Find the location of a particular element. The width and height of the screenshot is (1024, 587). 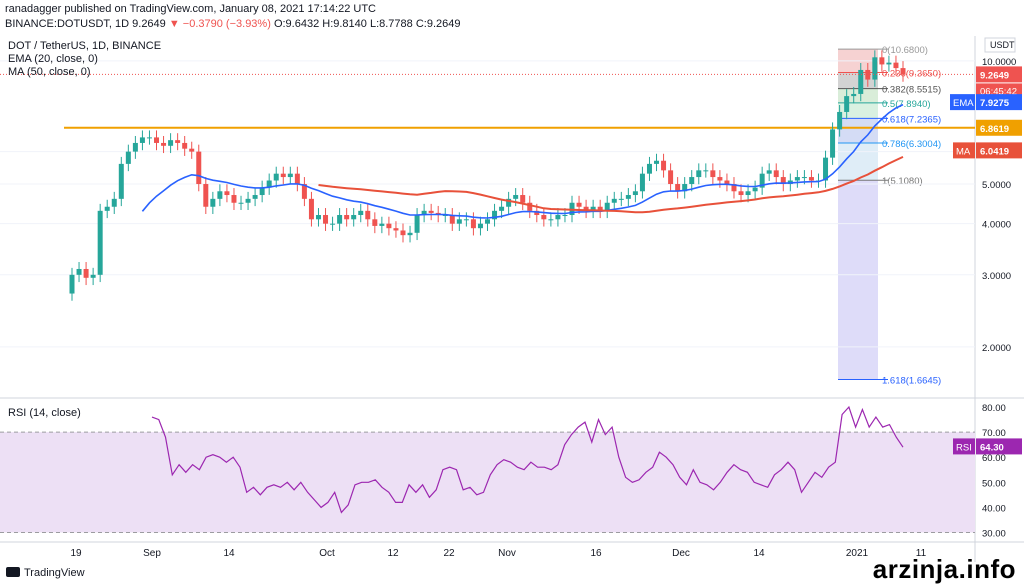

watermark: arzinja.info is located at coordinates (944, 569).